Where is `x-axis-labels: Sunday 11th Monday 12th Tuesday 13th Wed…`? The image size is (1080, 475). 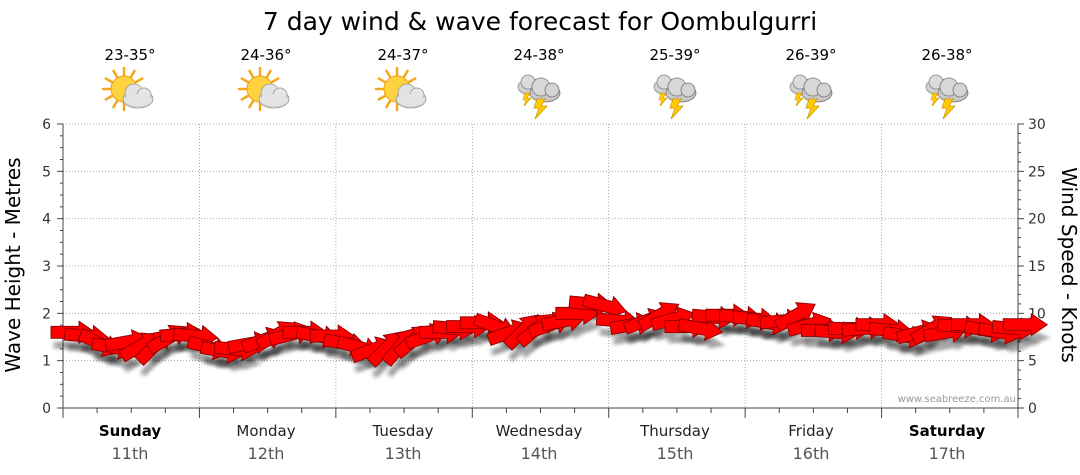 x-axis-labels: Sunday 11th Monday 12th Tuesday 13th Wed… is located at coordinates (542, 442).